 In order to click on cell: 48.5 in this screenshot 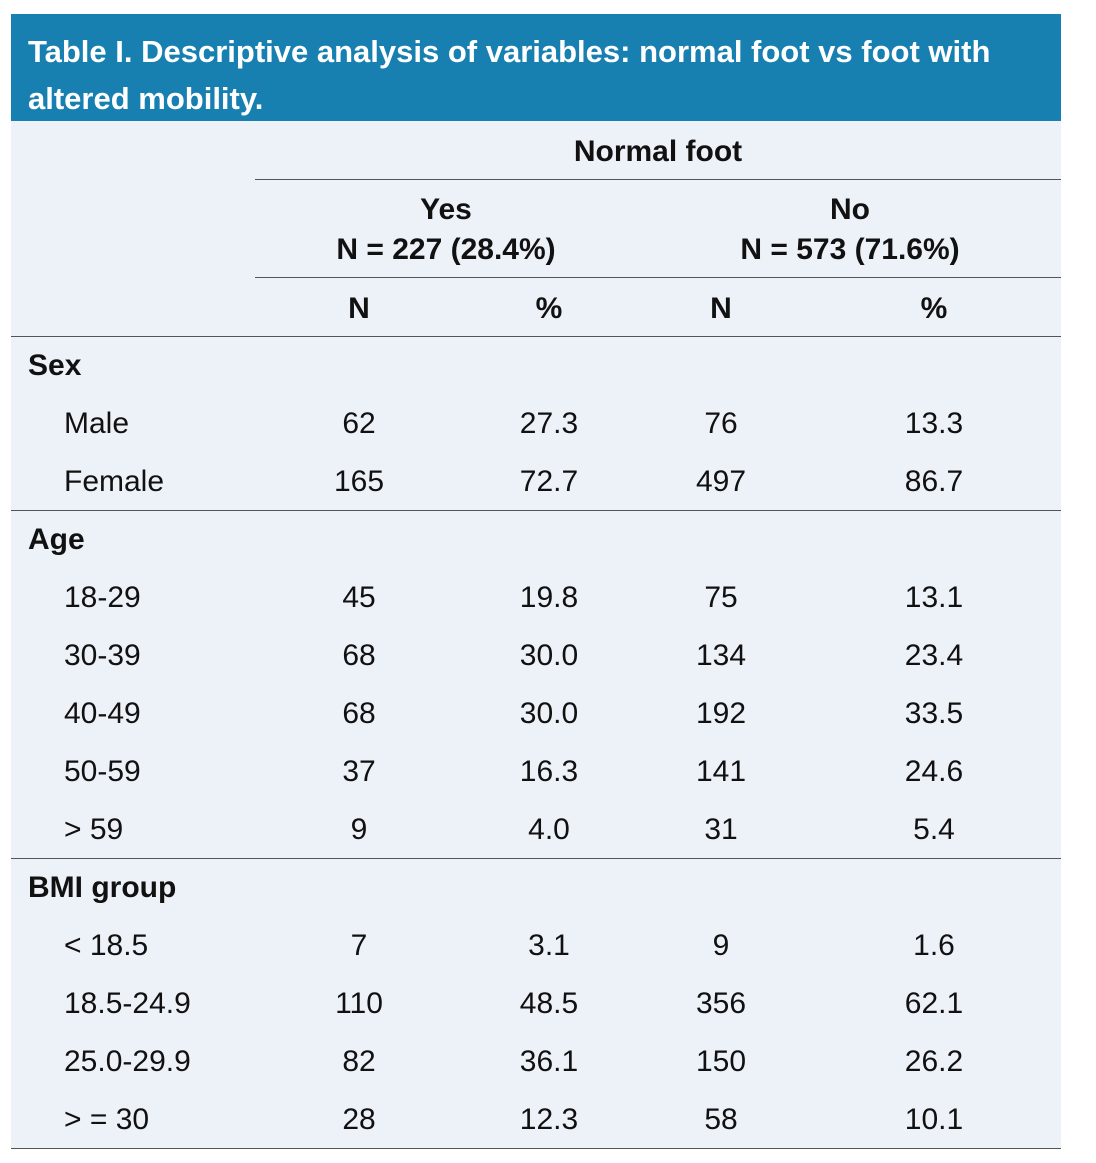, I will do `click(549, 1003)`.